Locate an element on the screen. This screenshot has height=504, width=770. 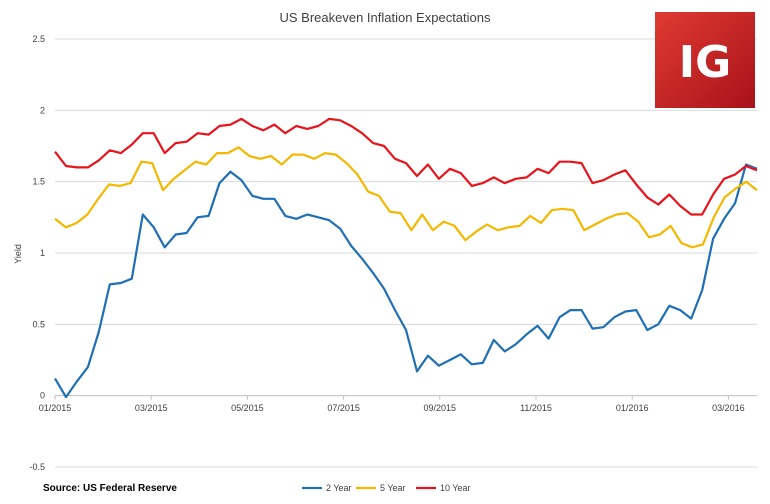
y-tick-label: 1 is located at coordinates (42, 253).